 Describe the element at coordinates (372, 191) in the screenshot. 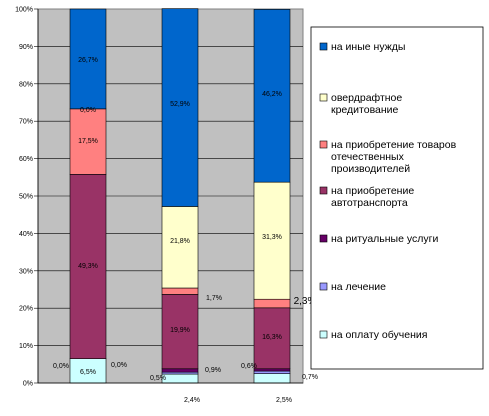

I see `legend-label: на приобретение` at that location.